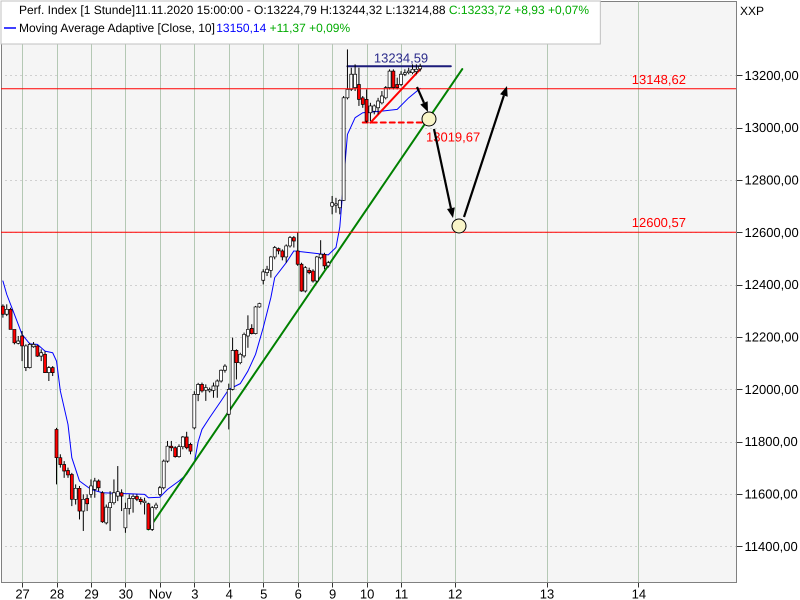 This screenshot has width=800, height=600. Describe the element at coordinates (160, 593) in the screenshot. I see `x-tick-label: Nov` at that location.